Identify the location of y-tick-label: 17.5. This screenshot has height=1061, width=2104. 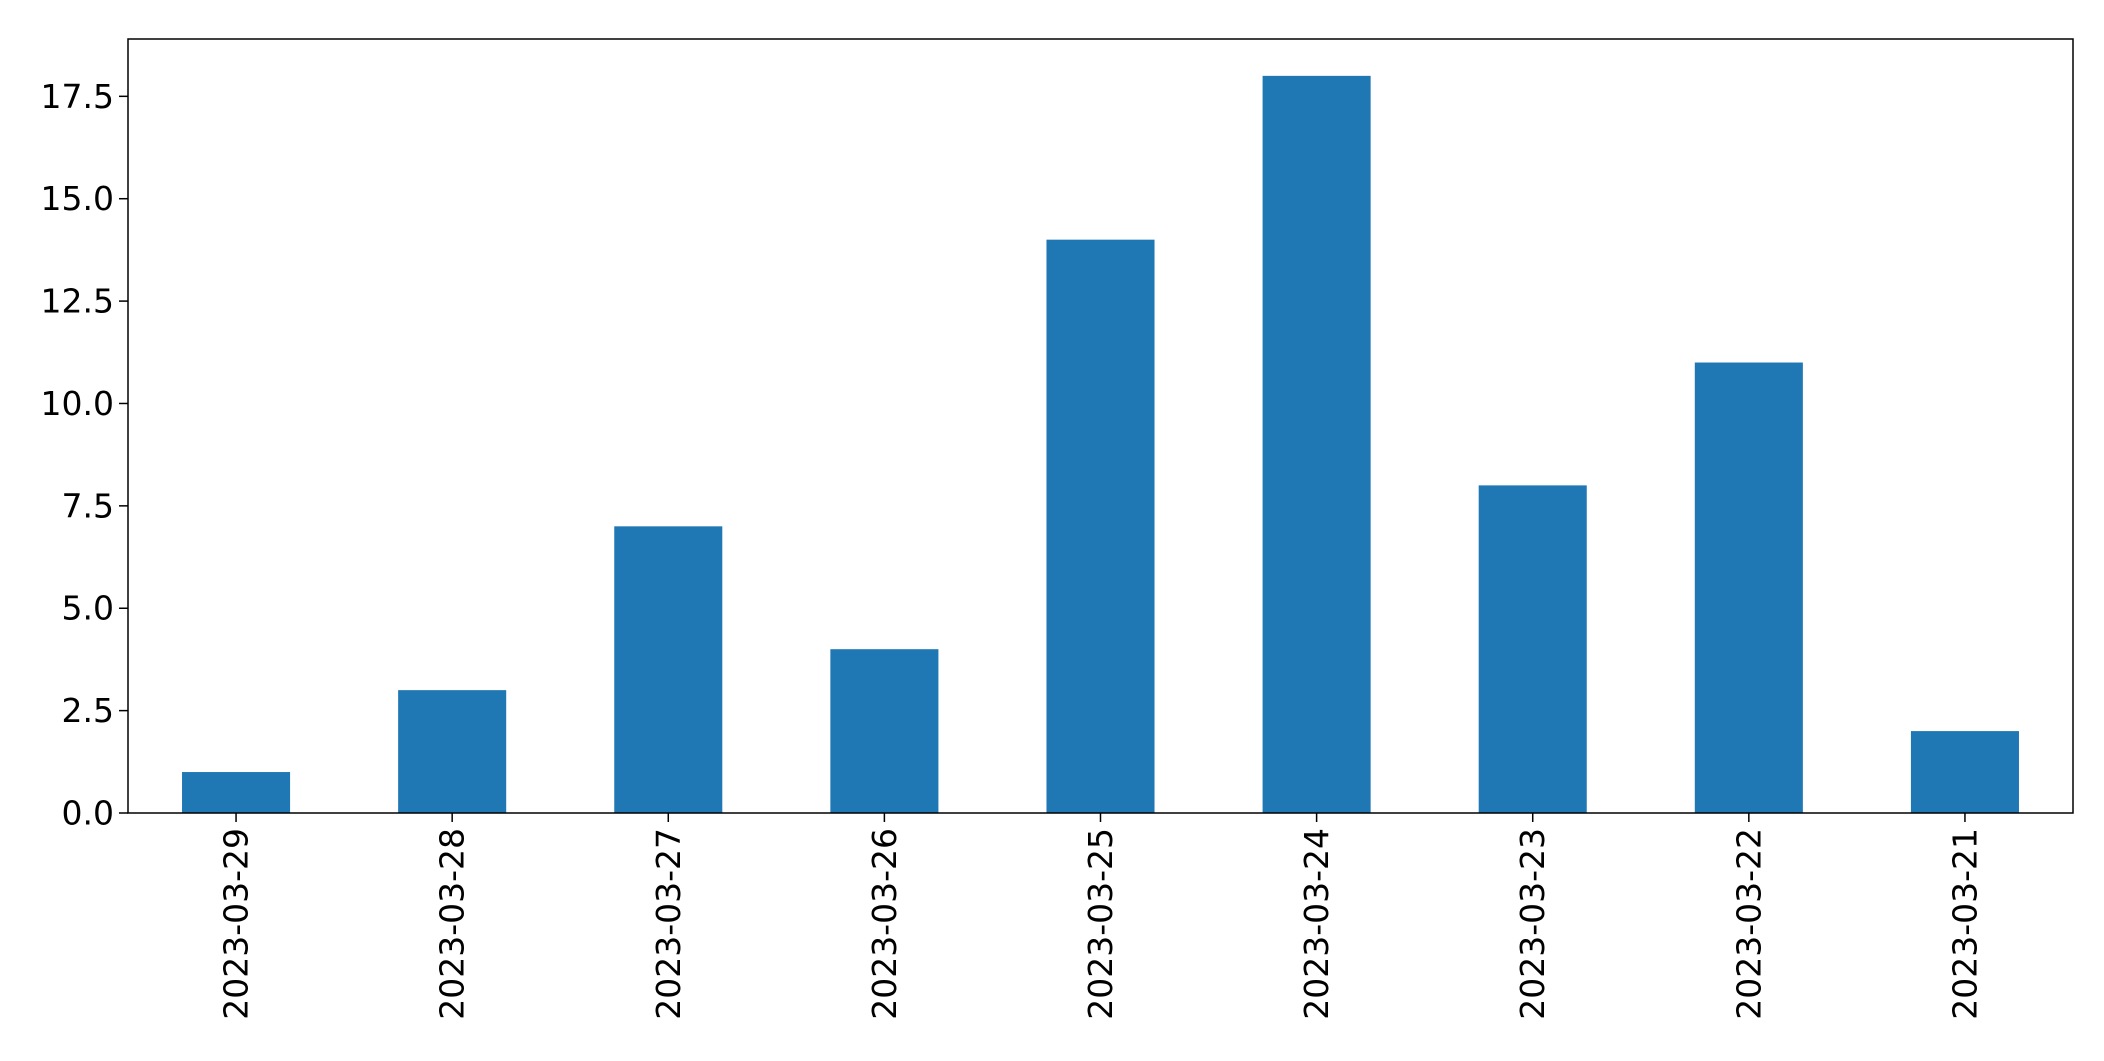
(77, 96).